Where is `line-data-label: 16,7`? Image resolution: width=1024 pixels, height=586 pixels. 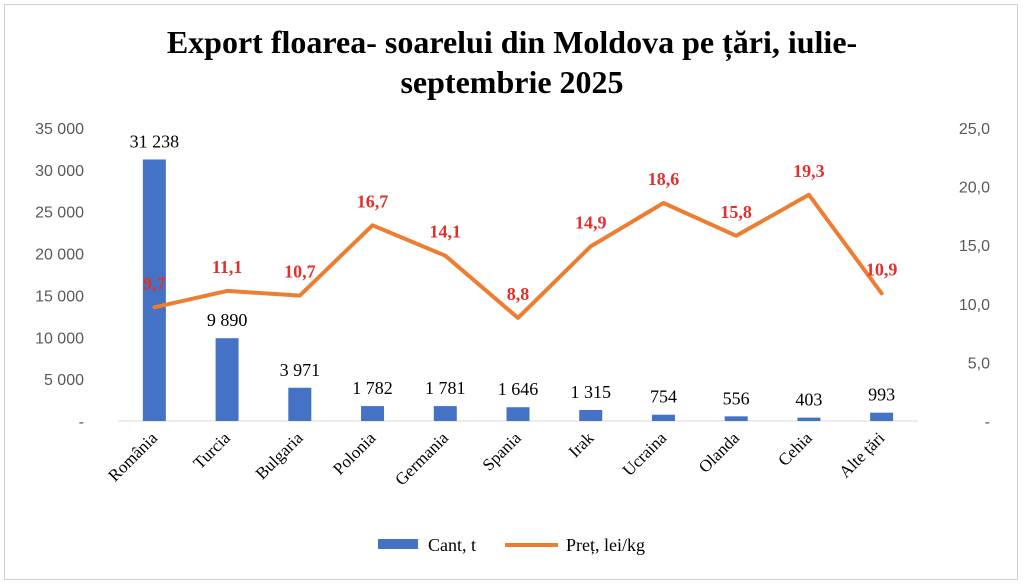 line-data-label: 16,7 is located at coordinates (373, 201).